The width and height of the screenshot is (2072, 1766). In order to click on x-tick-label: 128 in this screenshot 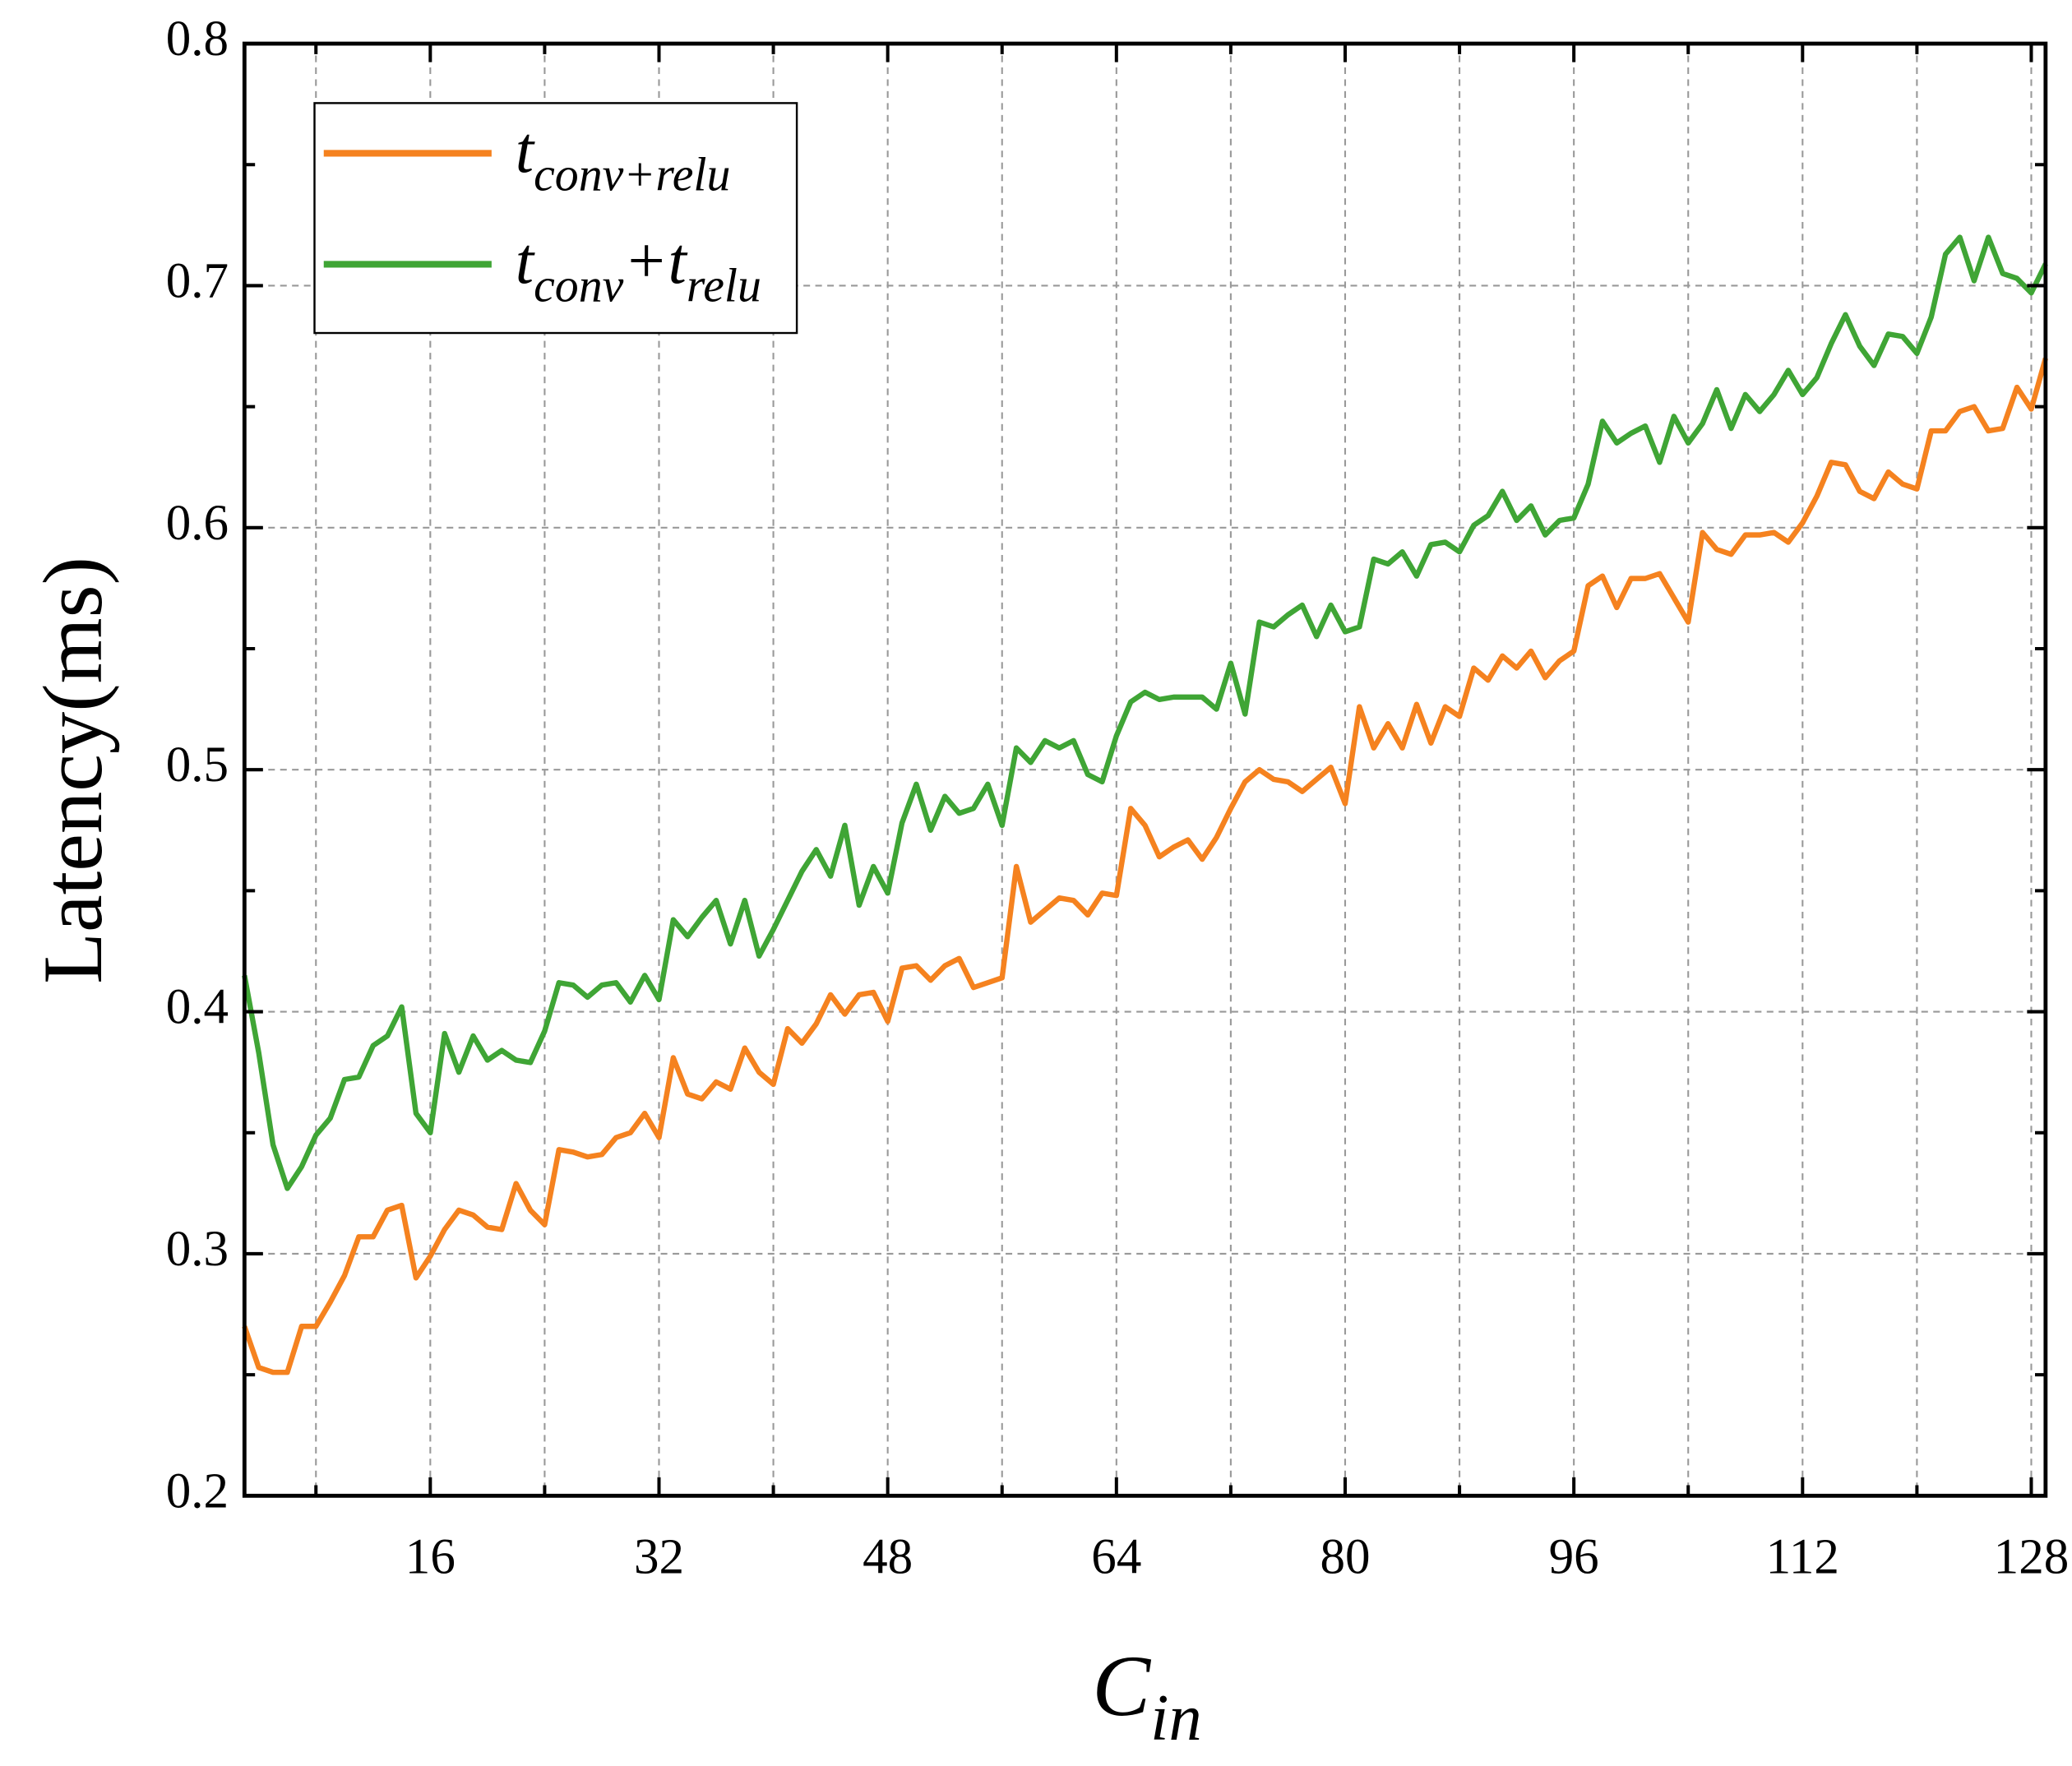, I will do `click(2032, 1557)`.